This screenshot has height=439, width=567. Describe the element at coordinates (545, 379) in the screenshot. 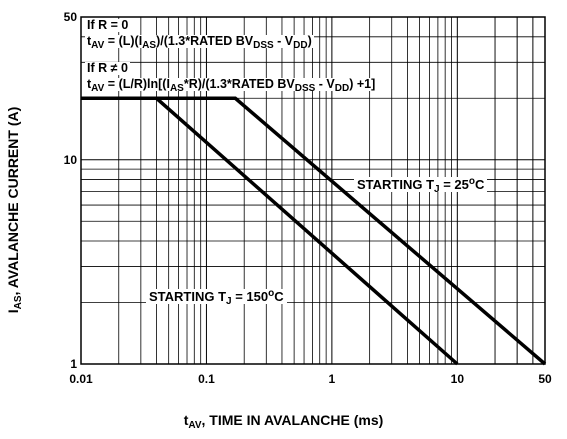

I see `x-tick-label: 50` at that location.